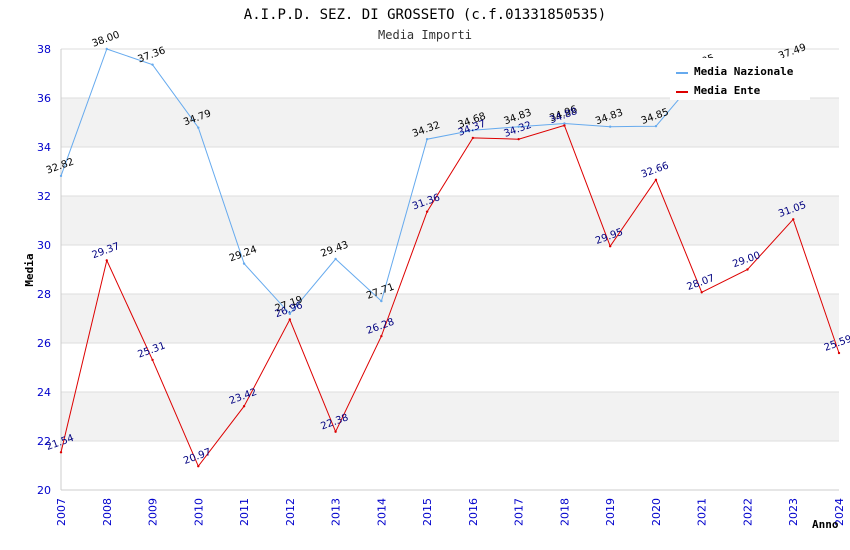 The image size is (850, 550). What do you see at coordinates (656, 512) in the screenshot?
I see `x-tick-label: 2020` at bounding box center [656, 512].